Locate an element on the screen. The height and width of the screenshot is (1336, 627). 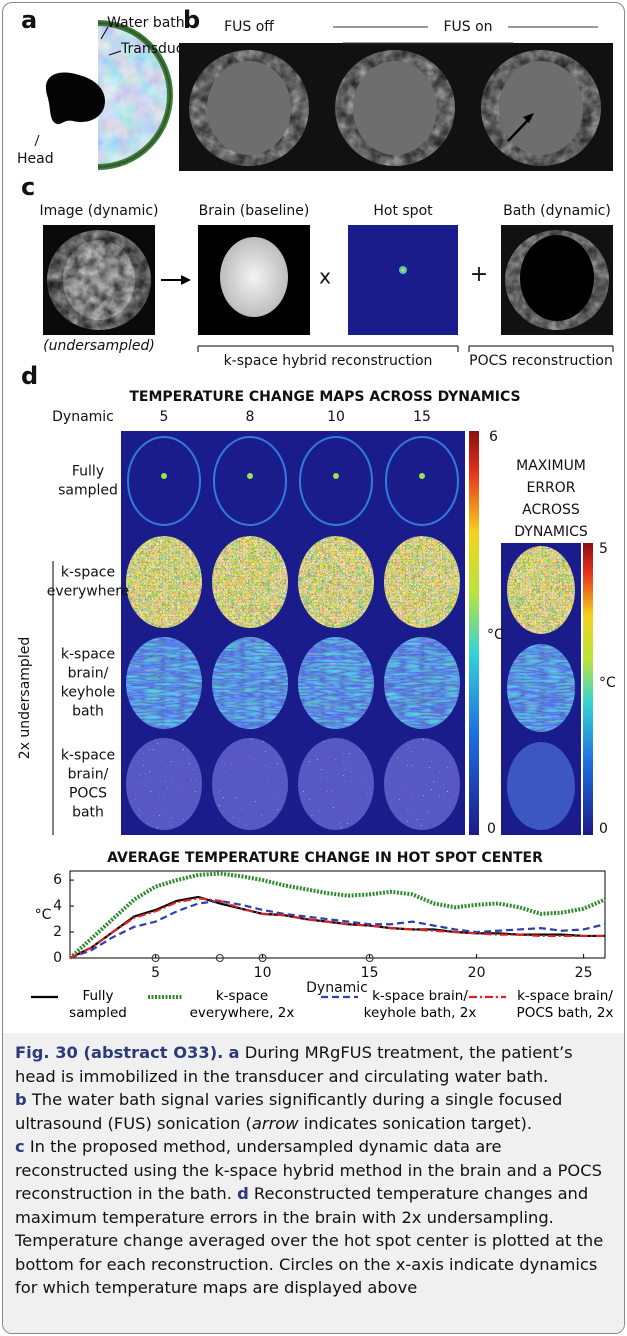
legend-label: k-space brain/ POCS bath, 2x is located at coordinates (565, 1004).